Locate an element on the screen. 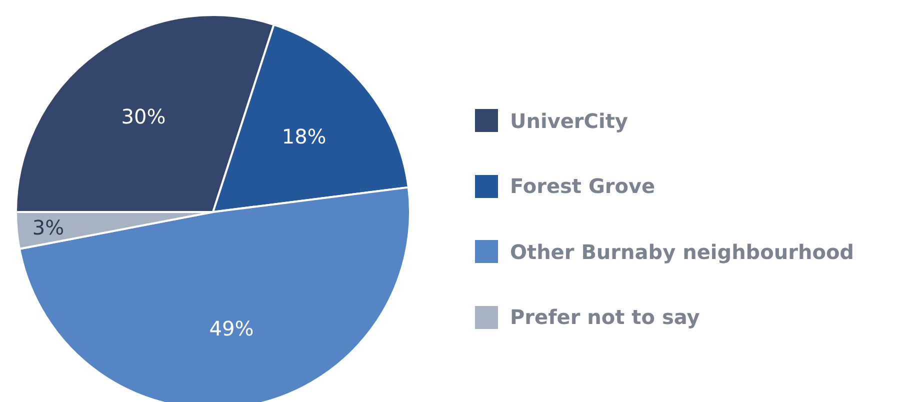  data-label: 3% is located at coordinates (48, 228).